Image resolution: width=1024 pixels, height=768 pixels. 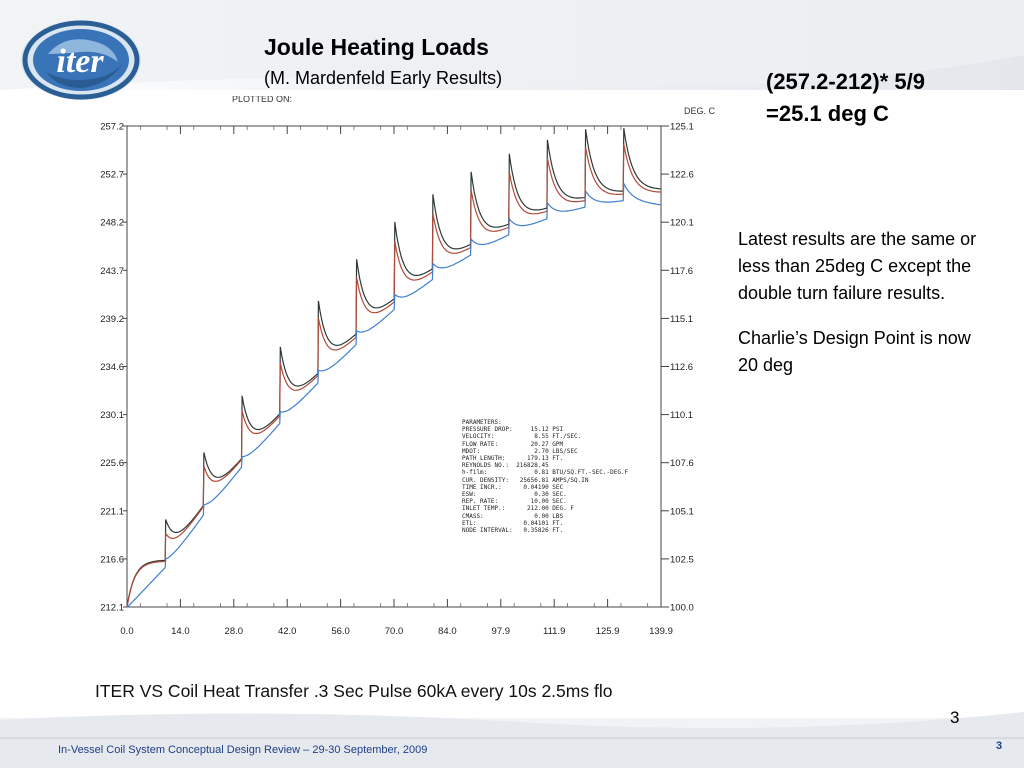 I want to click on x-tick-label: 42.0, so click(x=287, y=631).